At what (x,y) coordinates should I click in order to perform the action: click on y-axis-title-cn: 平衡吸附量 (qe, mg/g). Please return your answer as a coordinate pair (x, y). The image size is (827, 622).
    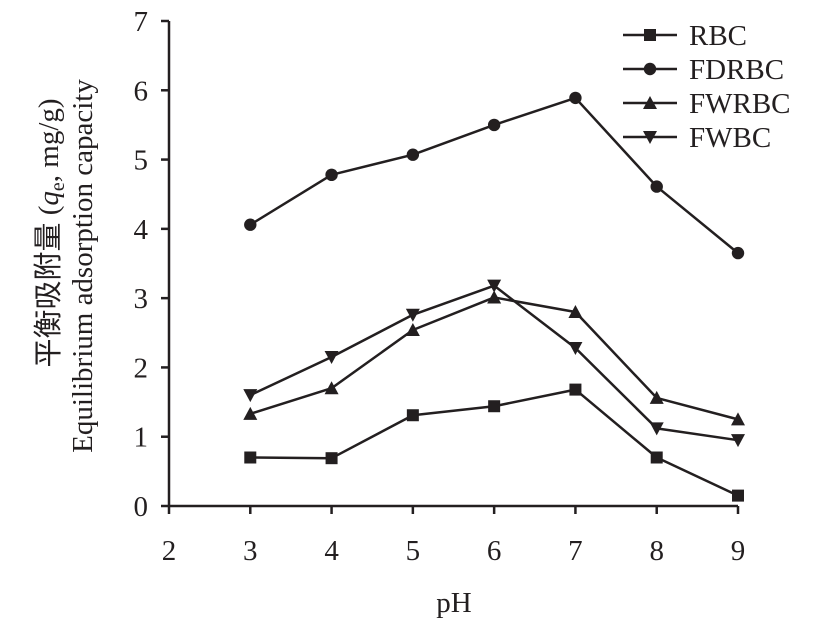
    Looking at the image, I should click on (50, 232).